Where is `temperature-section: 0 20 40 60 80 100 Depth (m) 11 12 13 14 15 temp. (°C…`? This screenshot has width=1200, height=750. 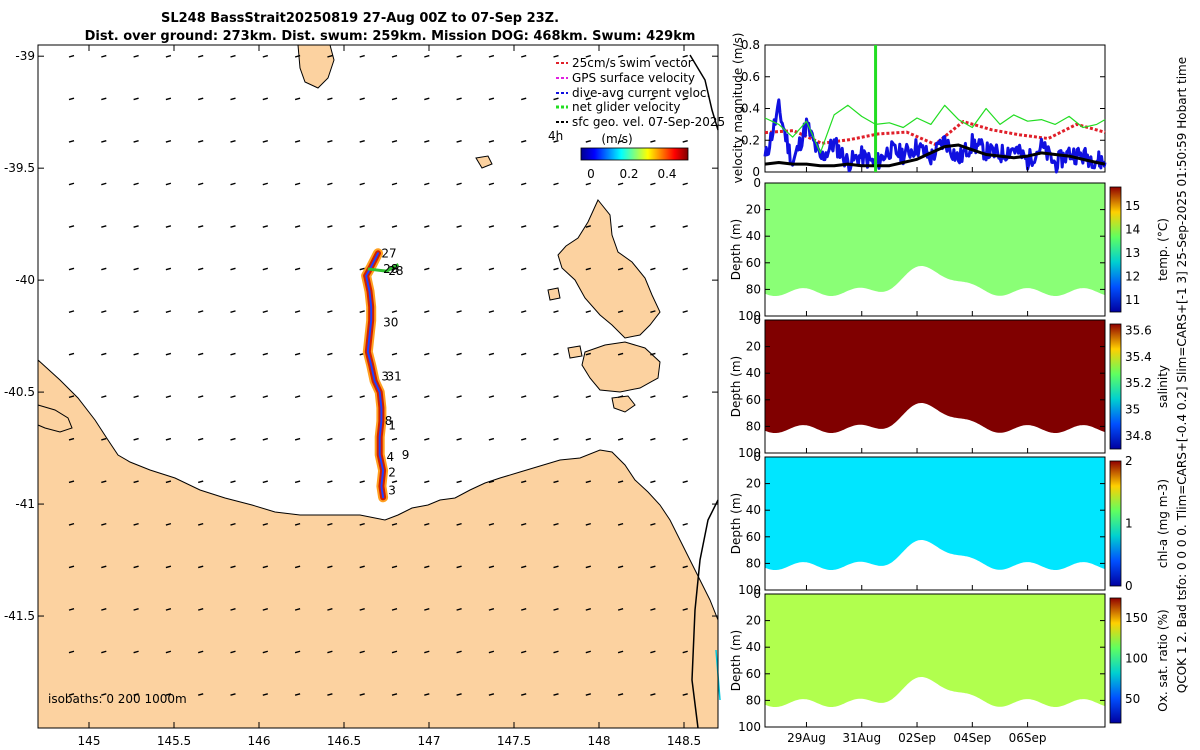
temperature-section: 0 20 40 60 80 100 Depth (m) 11 12 13 14 15 temp. (°C… is located at coordinates (949, 249).